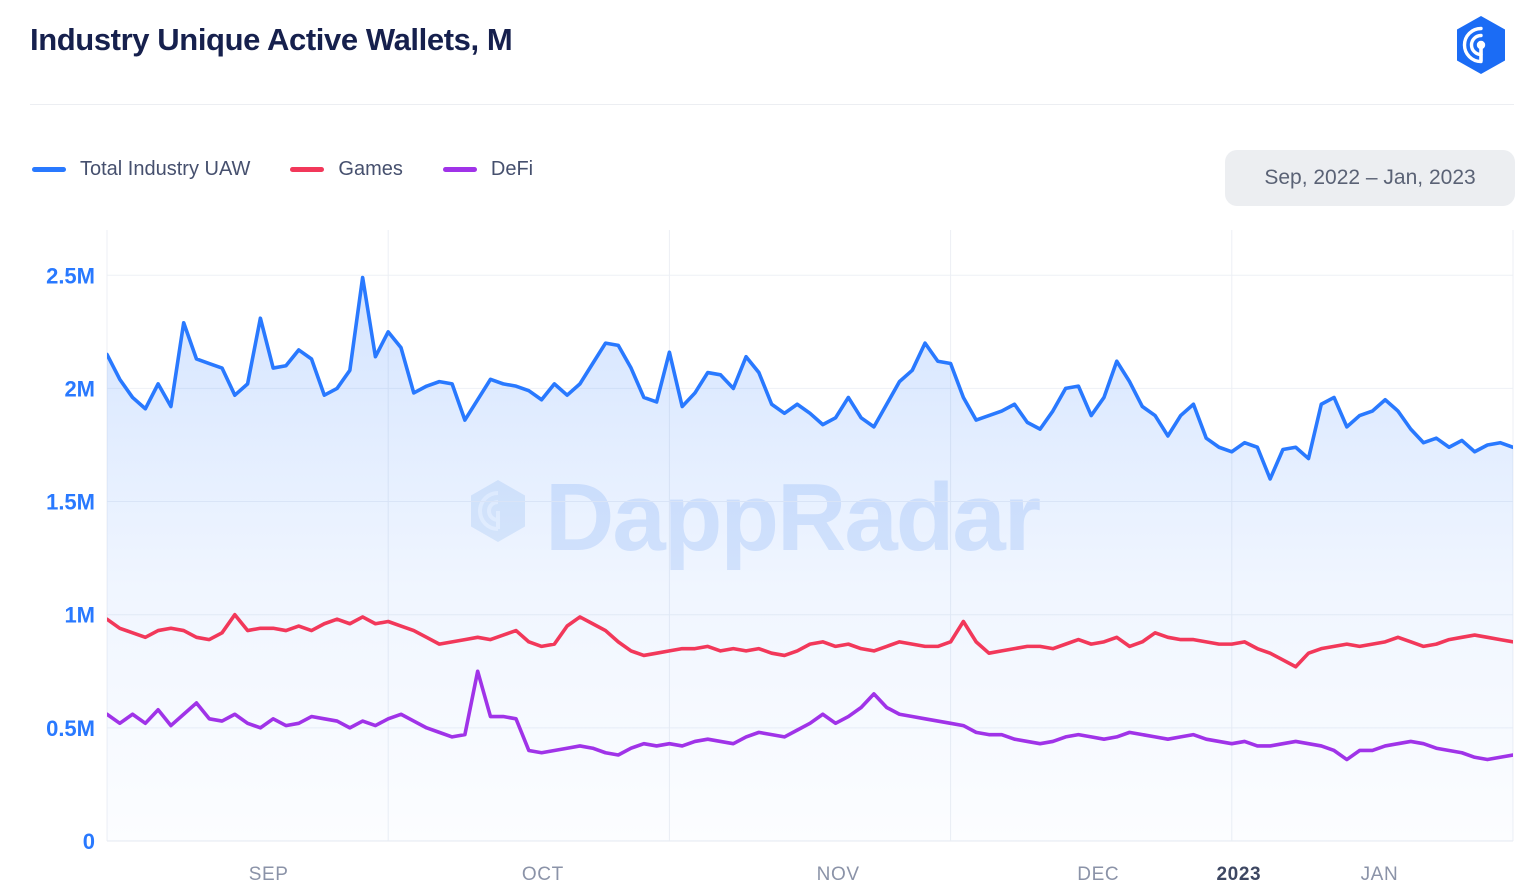  I want to click on y-axis-tick-label: 0.5M, so click(70, 728).